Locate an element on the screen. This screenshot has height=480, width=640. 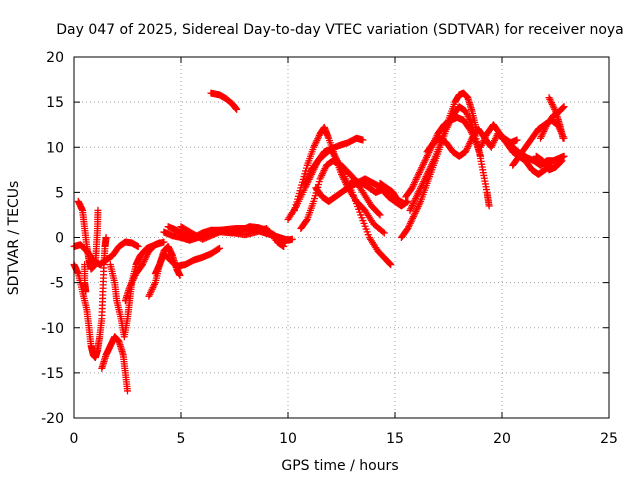
series-s28 is located at coordinates (549, 163).